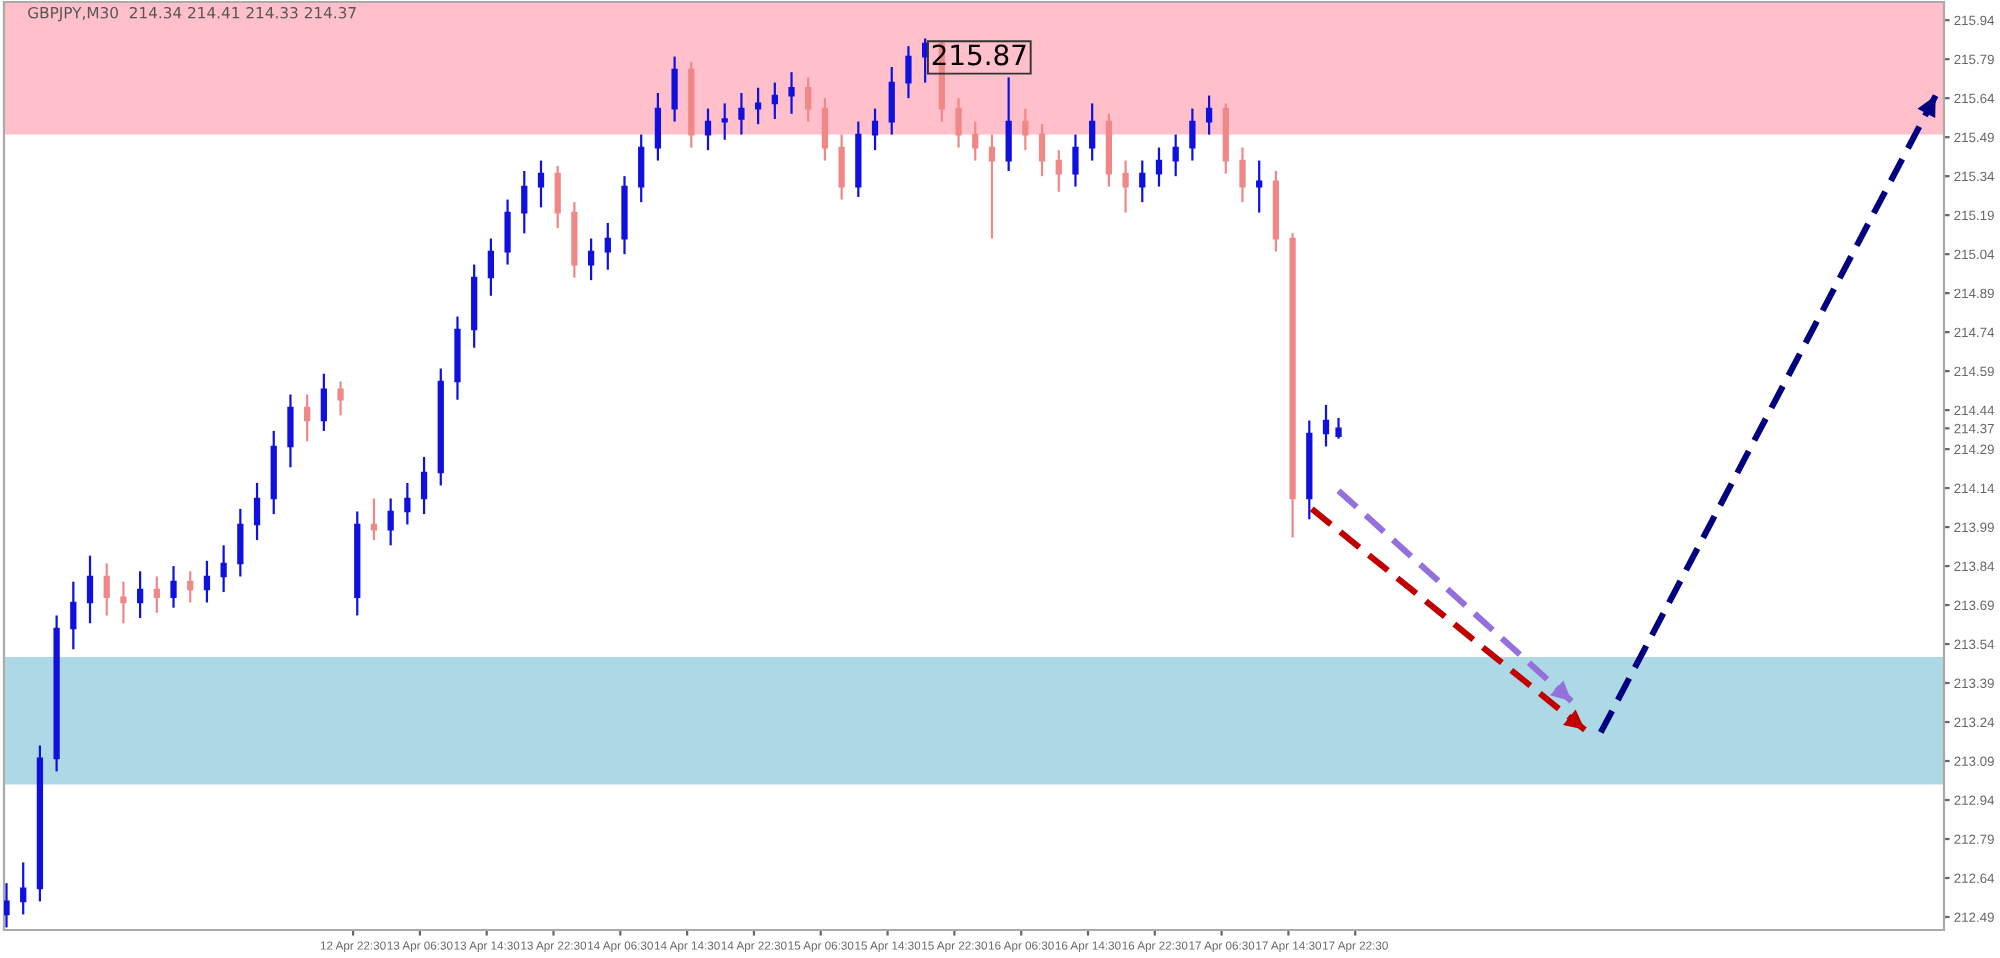  I want to click on annotation: 215.87, so click(979, 55).